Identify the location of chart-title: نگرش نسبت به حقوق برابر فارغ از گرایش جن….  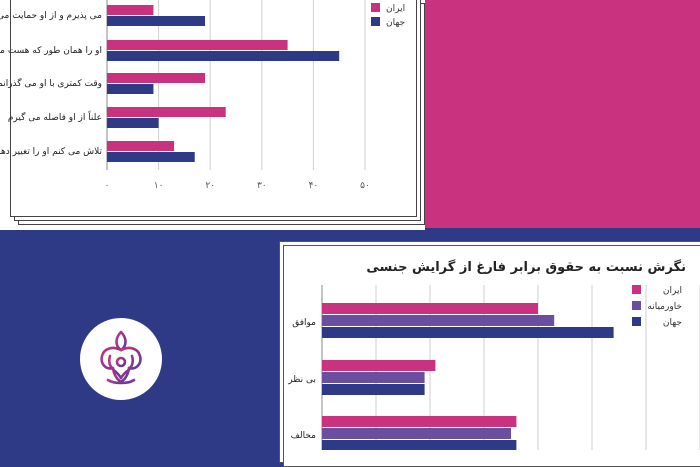
(526, 267).